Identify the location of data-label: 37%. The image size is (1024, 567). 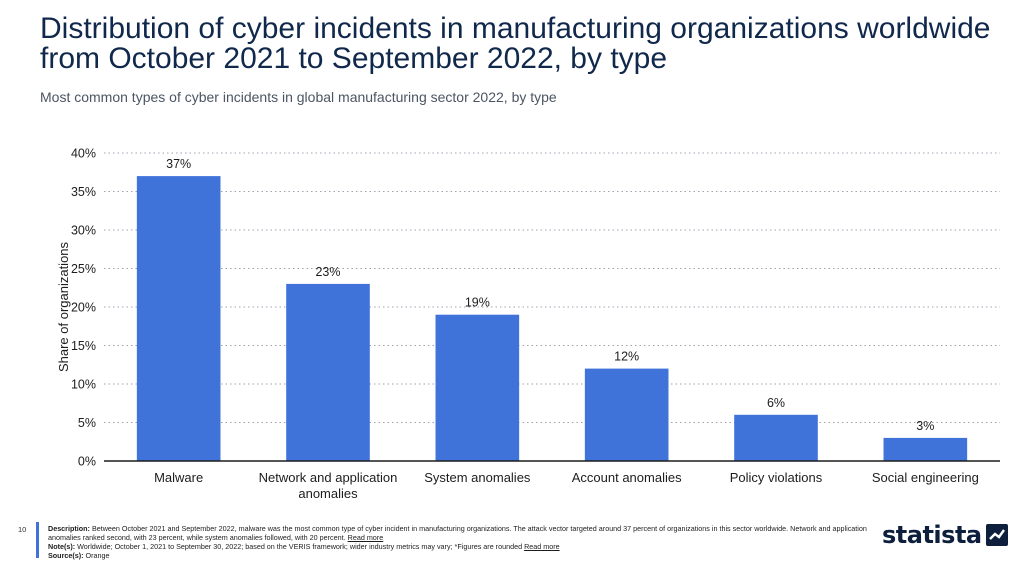
(178, 164).